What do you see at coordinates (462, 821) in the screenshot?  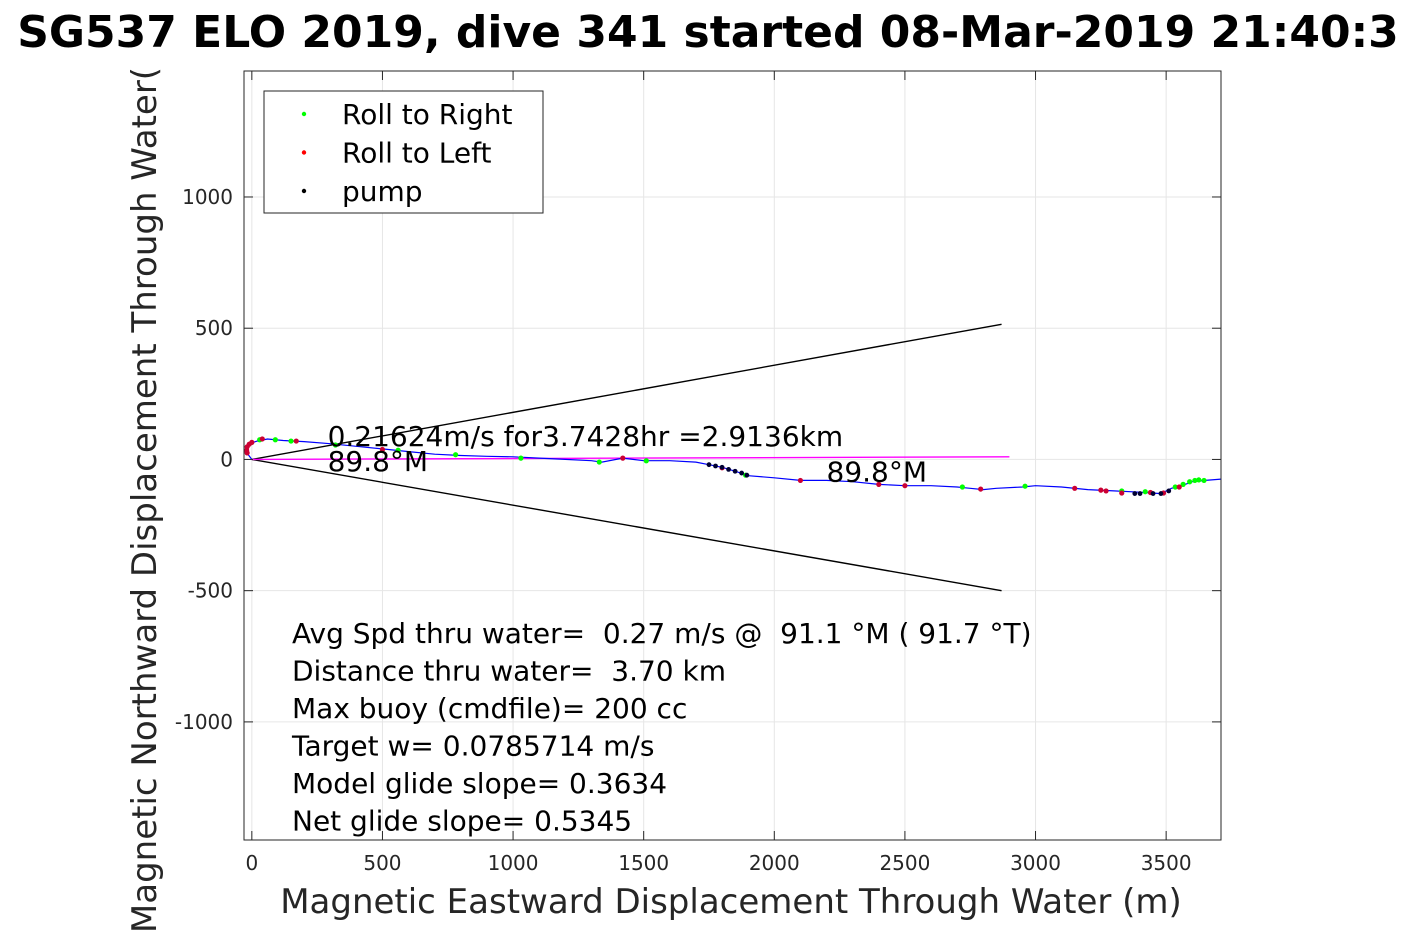 I see `summary-line: Net glide slope= 0.5345` at bounding box center [462, 821].